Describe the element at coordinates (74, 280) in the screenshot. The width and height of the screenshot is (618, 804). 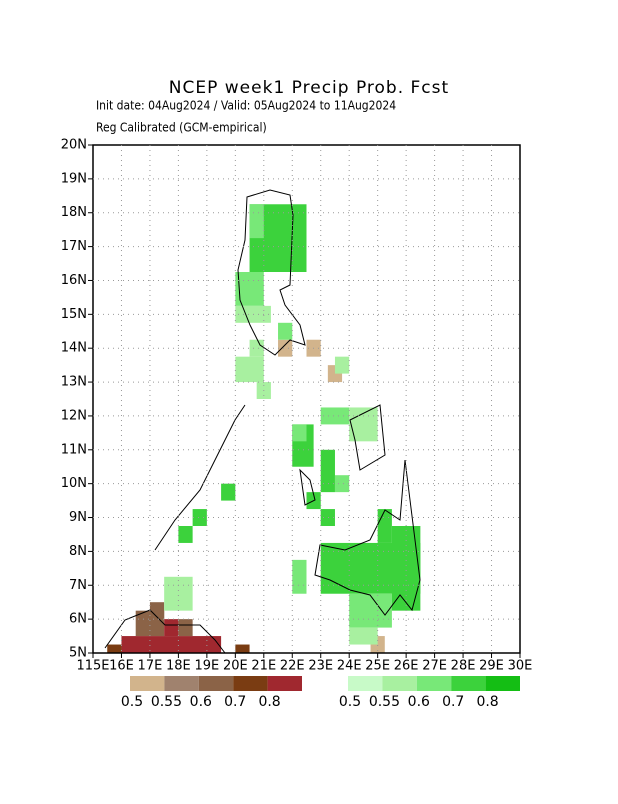
I see `y-tick-label: 16N` at that location.